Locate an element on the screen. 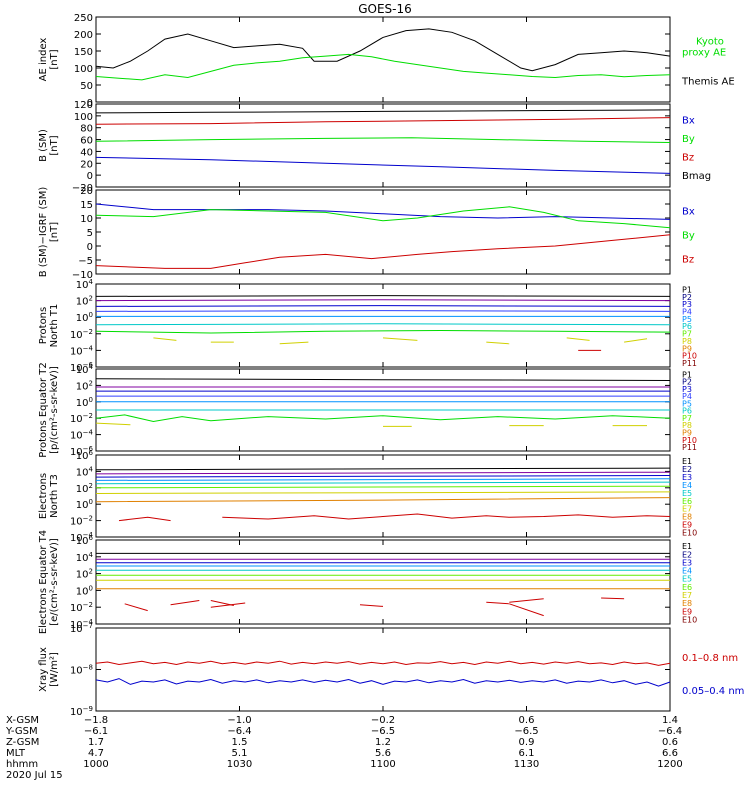 The image size is (750, 800). legend-entry: P4 is located at coordinates (687, 312).